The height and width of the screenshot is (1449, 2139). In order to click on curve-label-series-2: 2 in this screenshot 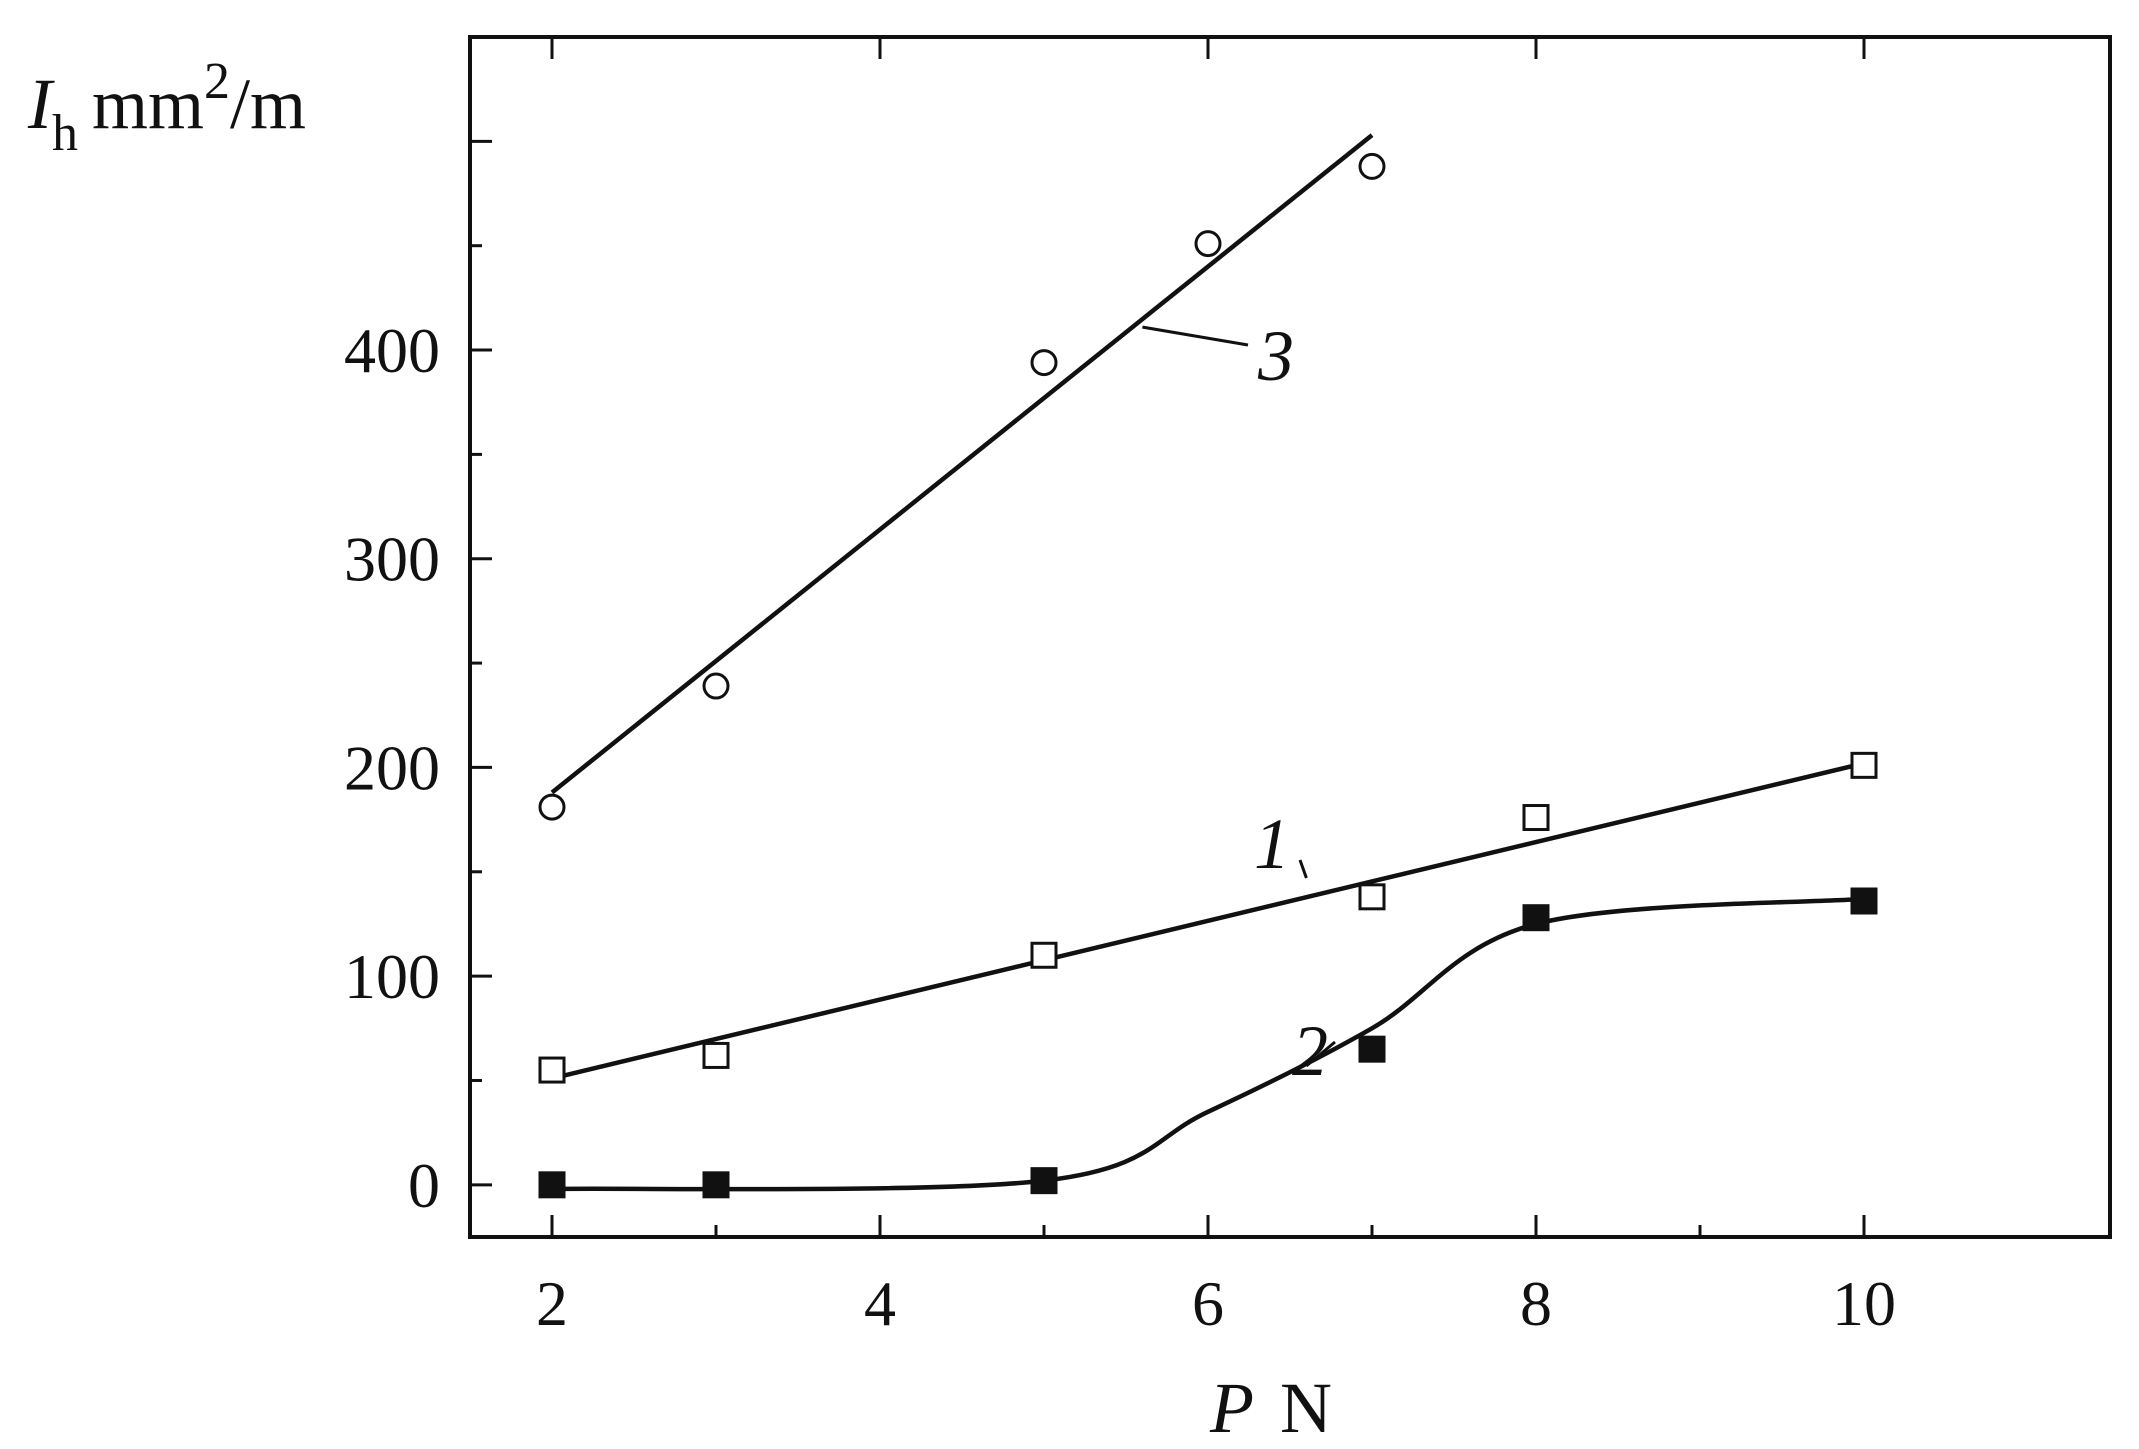, I will do `click(1310, 1051)`.